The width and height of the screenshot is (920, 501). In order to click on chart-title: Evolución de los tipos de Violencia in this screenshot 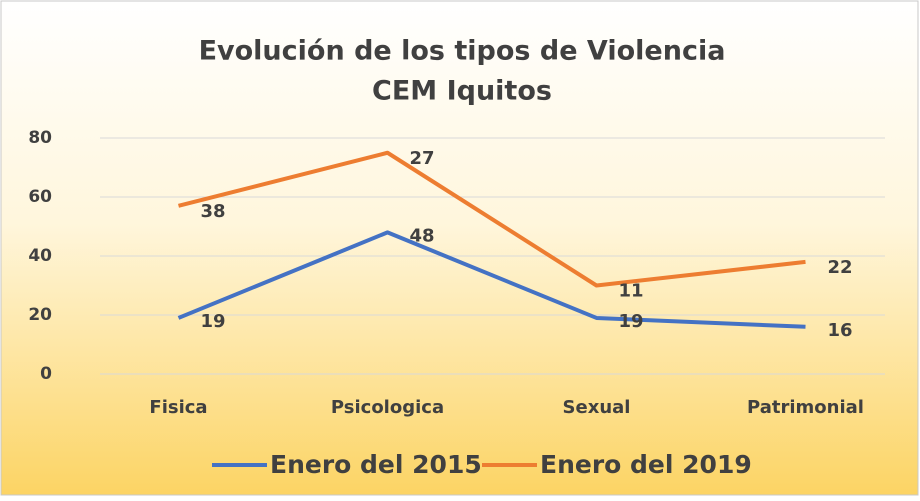, I will do `click(462, 51)`.